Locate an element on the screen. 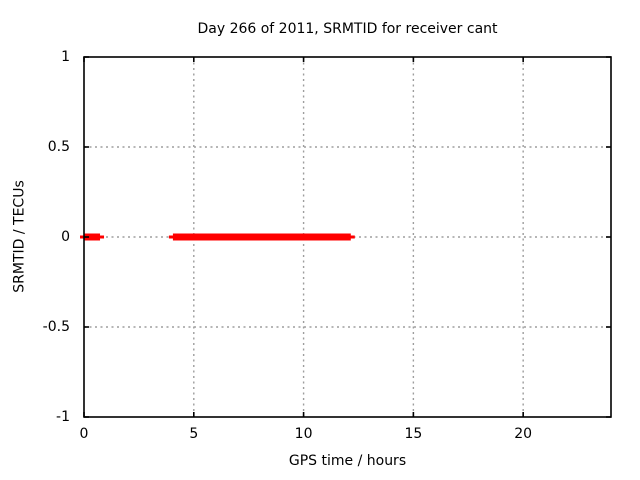 The image size is (640, 480). x-tick-label: 10 is located at coordinates (303, 434).